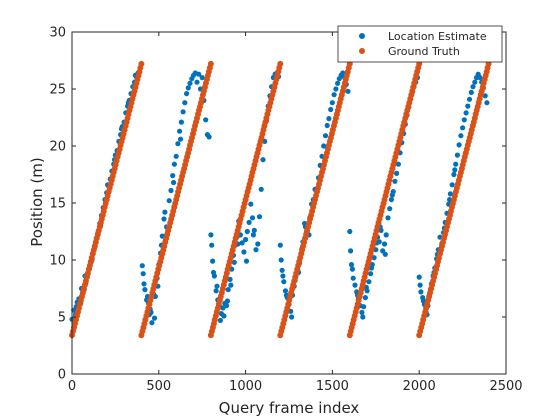 The image size is (560, 420). Describe the element at coordinates (332, 386) in the screenshot. I see `x-tick-label: 1500` at that location.